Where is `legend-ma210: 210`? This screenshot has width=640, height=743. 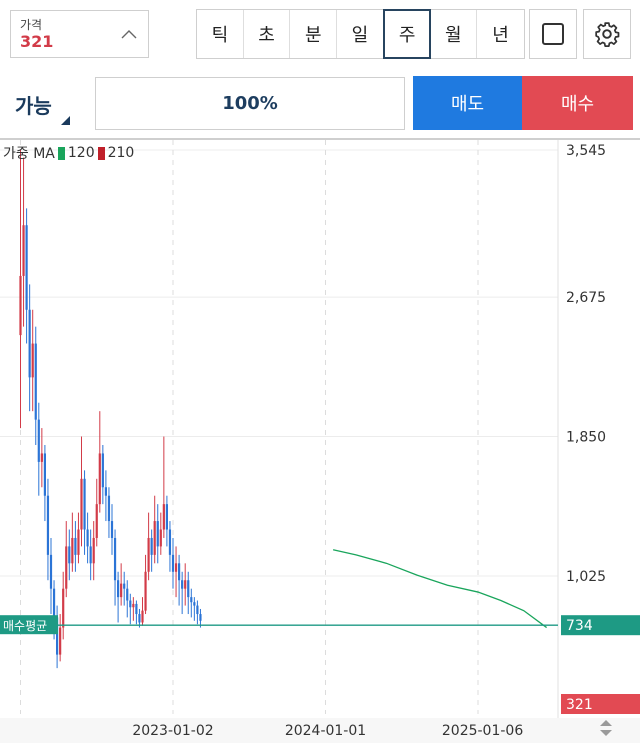 legend-ma210: 210 is located at coordinates (121, 153).